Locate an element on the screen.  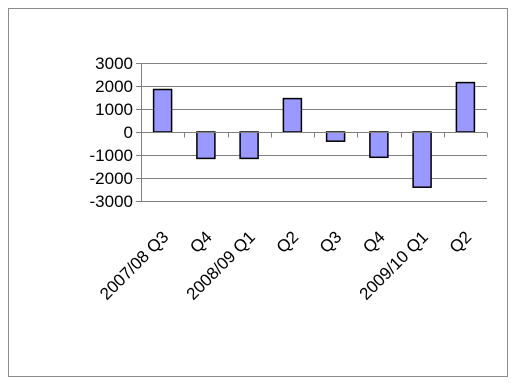
y-tick-labels: 3000 2000 1000 0 -1000 -2000 -3000 is located at coordinates (111, 132).